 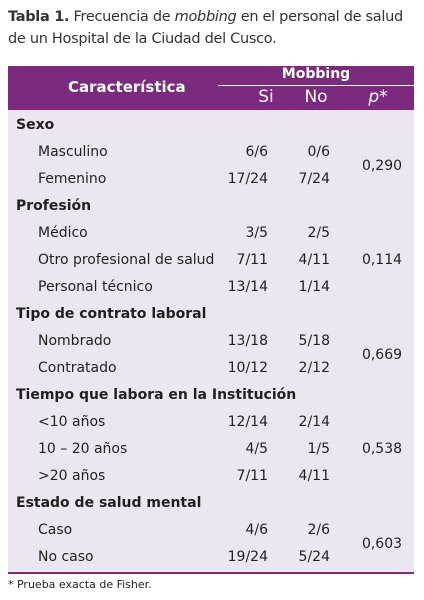 What do you see at coordinates (72, 179) in the screenshot?
I see `row-label: Femenino` at bounding box center [72, 179].